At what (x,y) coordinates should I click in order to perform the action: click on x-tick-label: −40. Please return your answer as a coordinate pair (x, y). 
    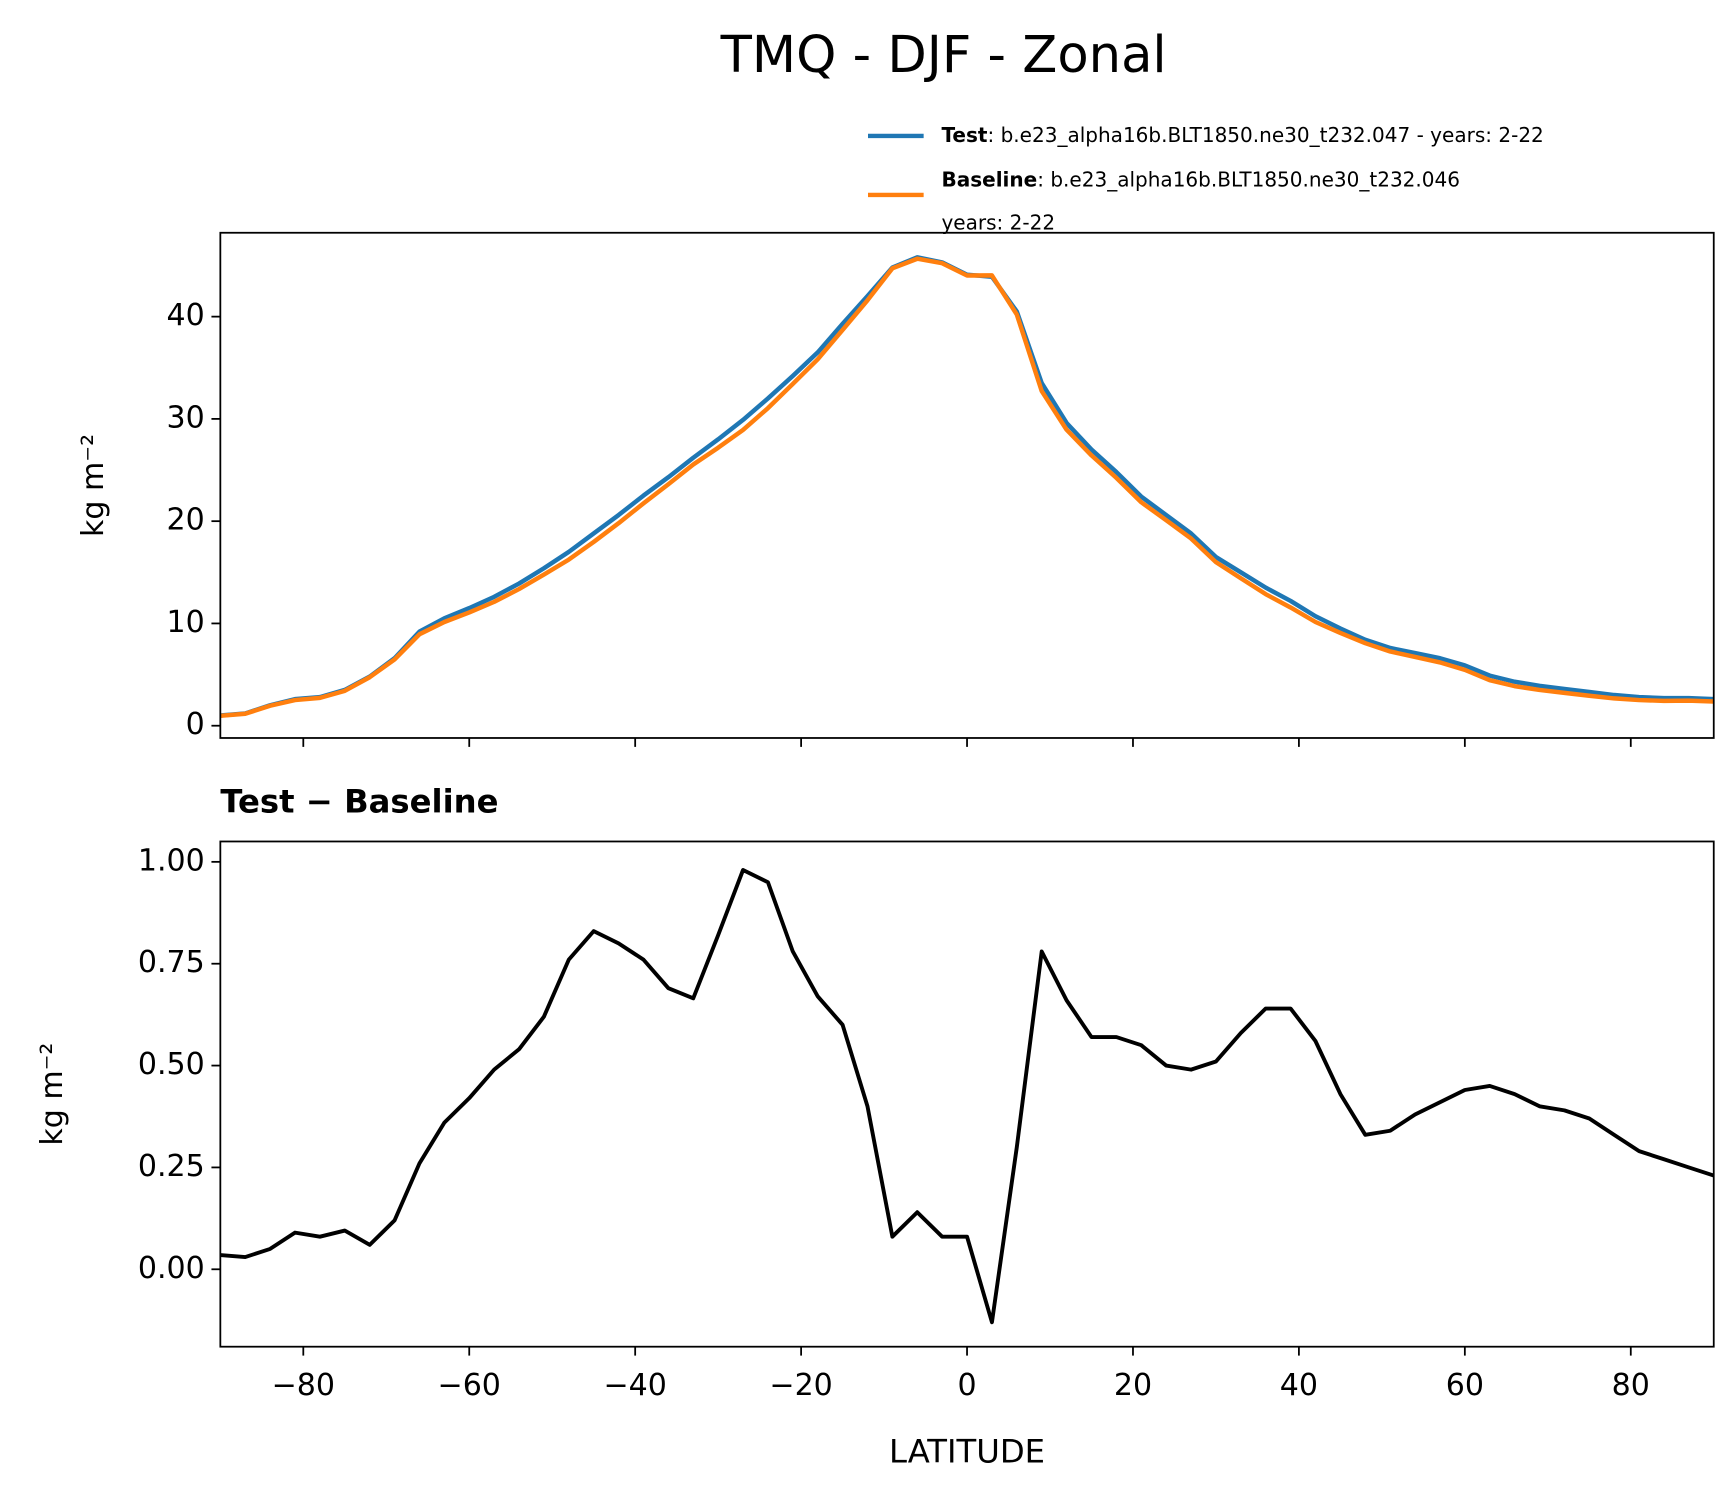
    Looking at the image, I should click on (634, 1385).